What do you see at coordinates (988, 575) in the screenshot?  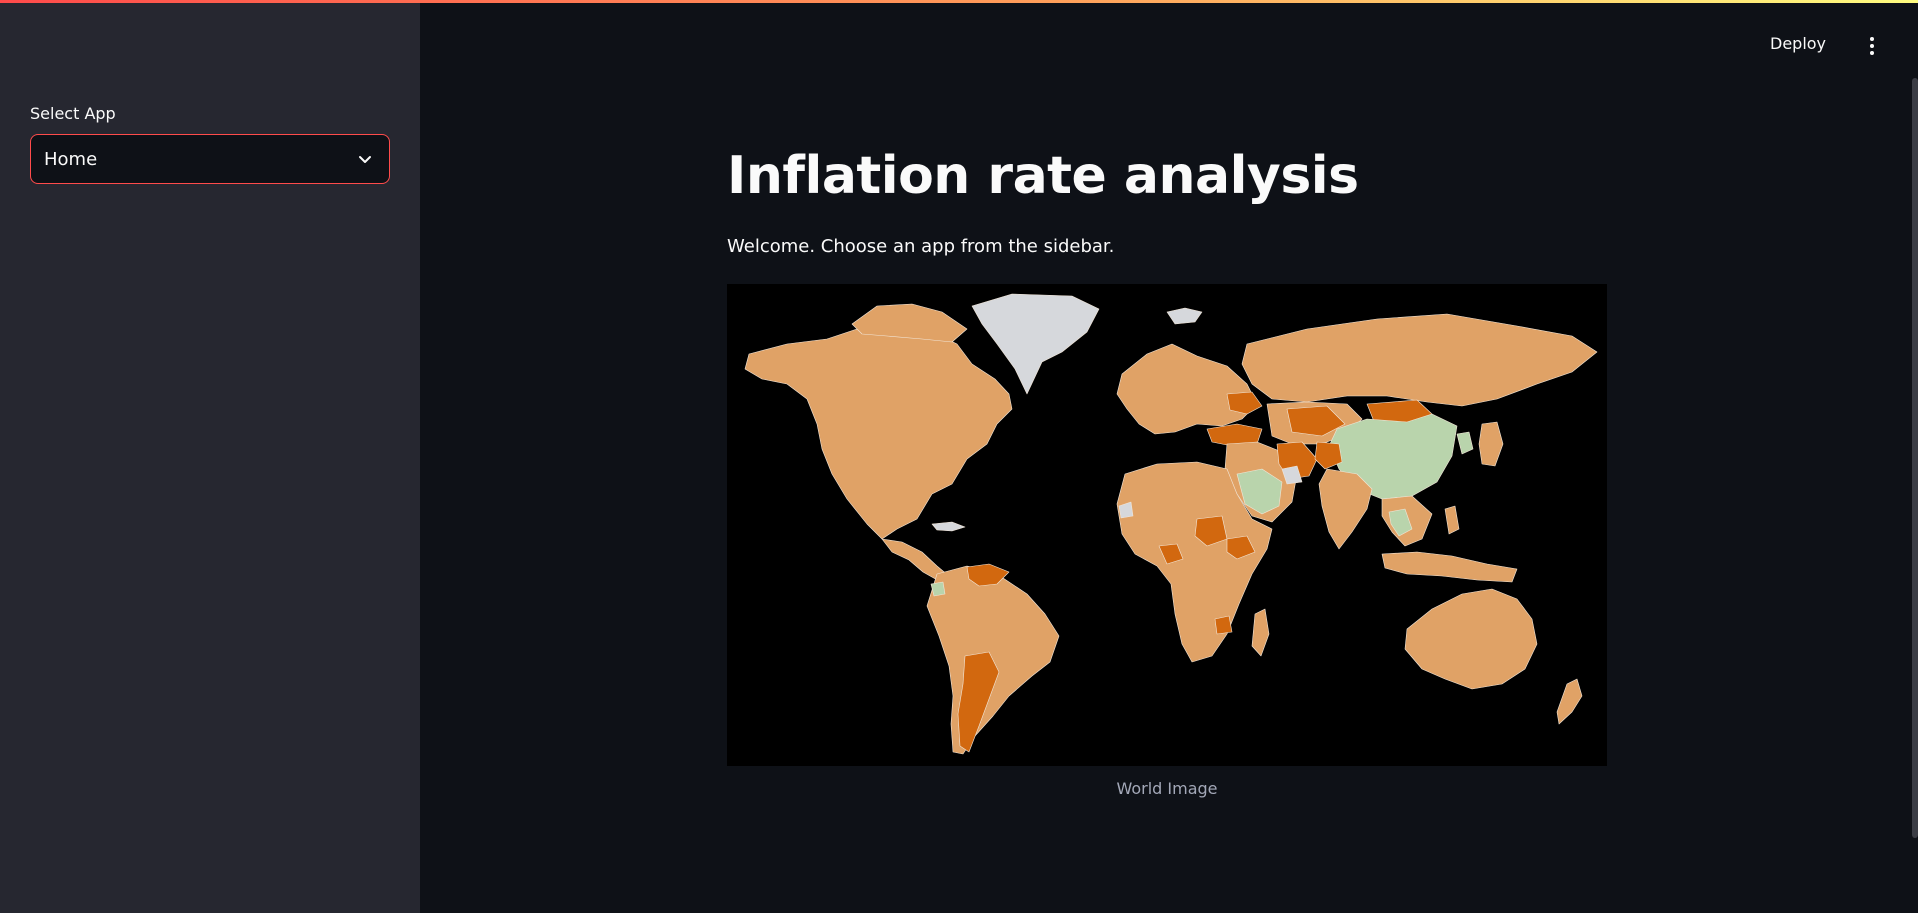 I see `map-region-venezuela` at bounding box center [988, 575].